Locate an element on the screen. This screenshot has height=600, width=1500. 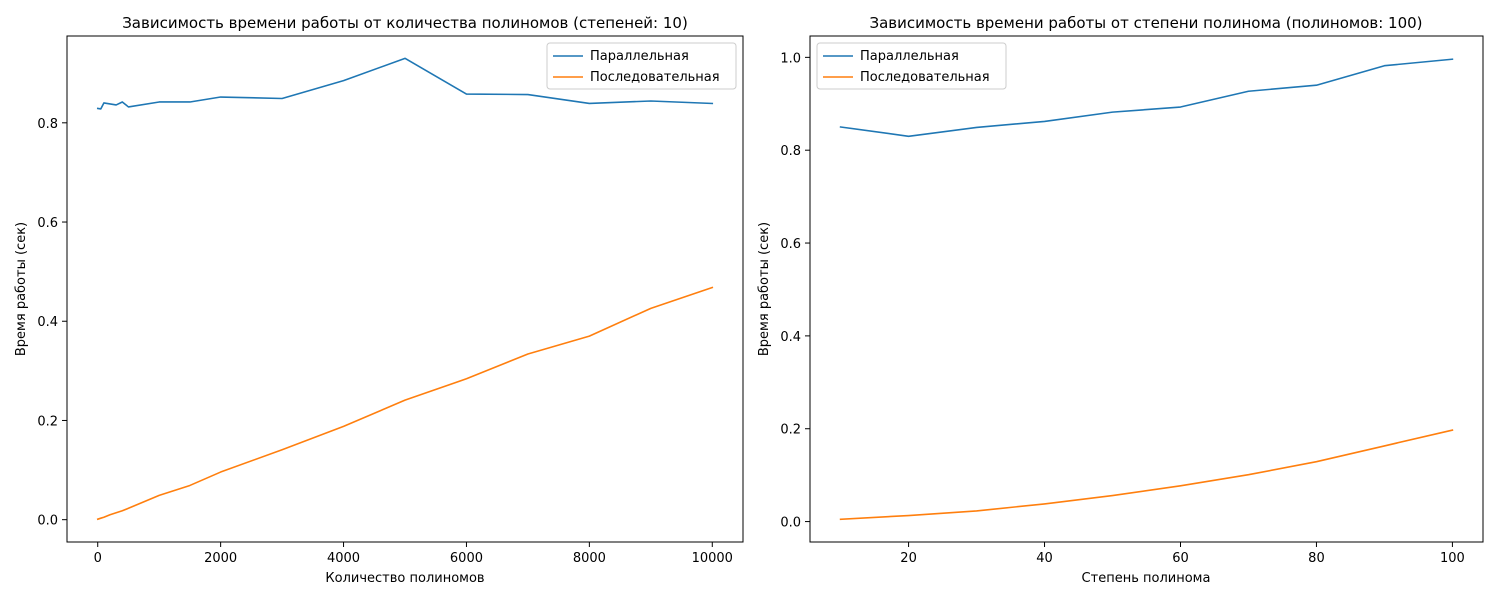
x-tick-label: 60 is located at coordinates (1180, 558).